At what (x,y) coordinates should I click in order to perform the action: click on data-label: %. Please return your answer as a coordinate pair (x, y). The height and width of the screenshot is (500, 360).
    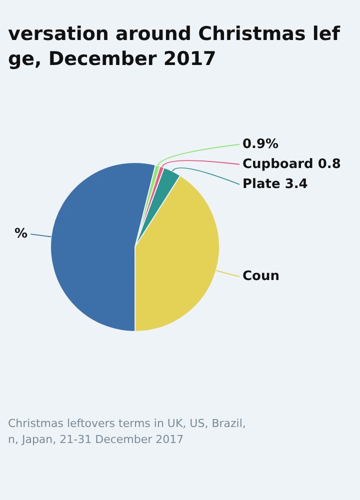
    Looking at the image, I should click on (21, 234).